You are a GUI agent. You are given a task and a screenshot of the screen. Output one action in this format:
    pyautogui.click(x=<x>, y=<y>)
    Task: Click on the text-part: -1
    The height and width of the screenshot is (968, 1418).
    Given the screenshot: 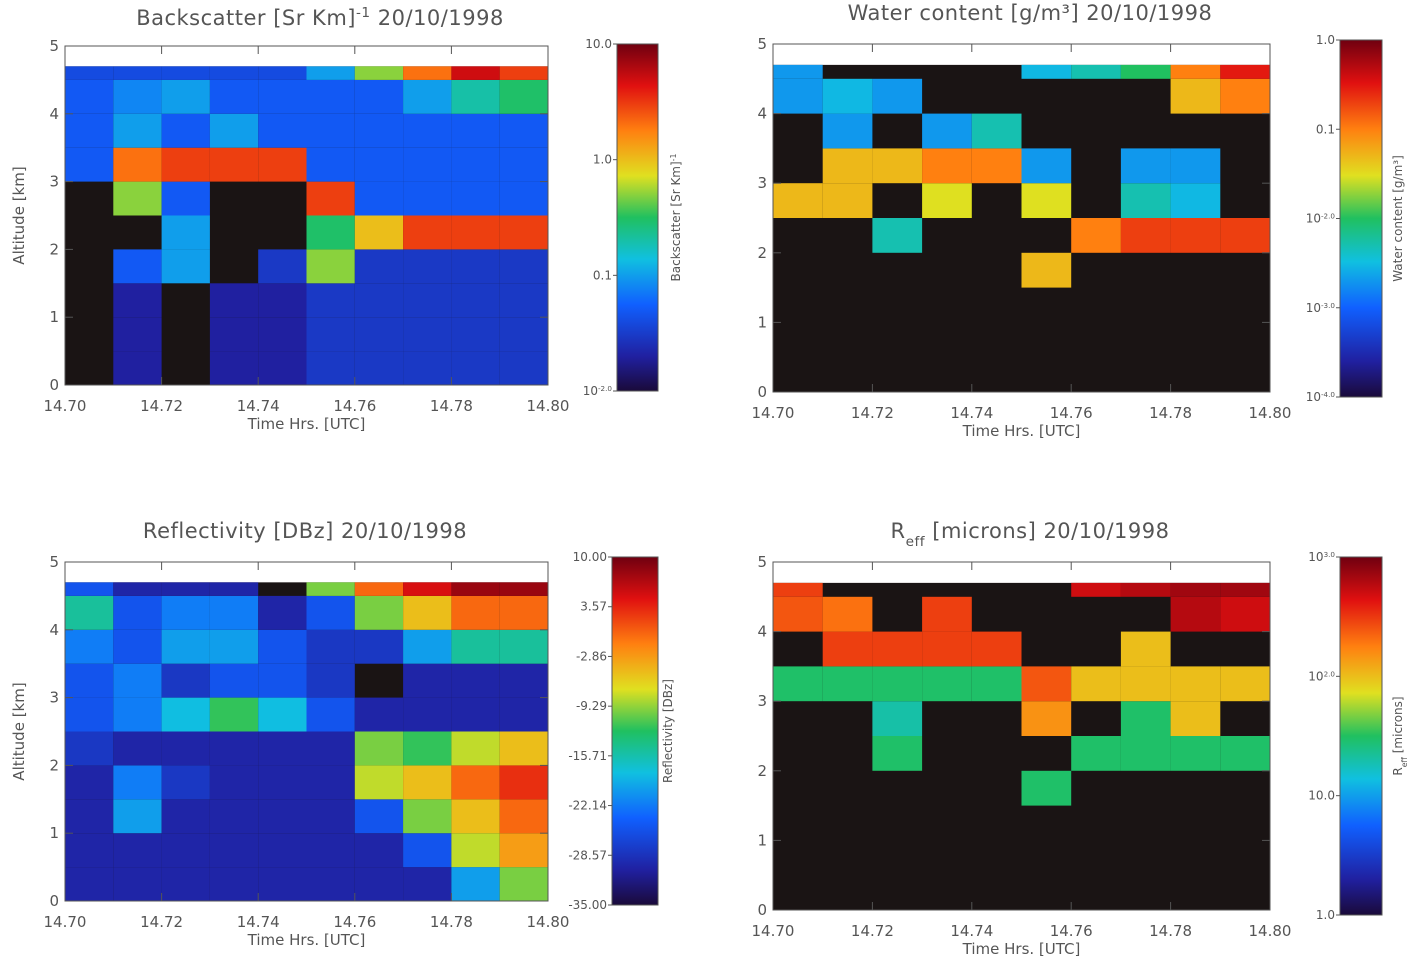 What is the action you would take?
    pyautogui.click(x=673, y=157)
    